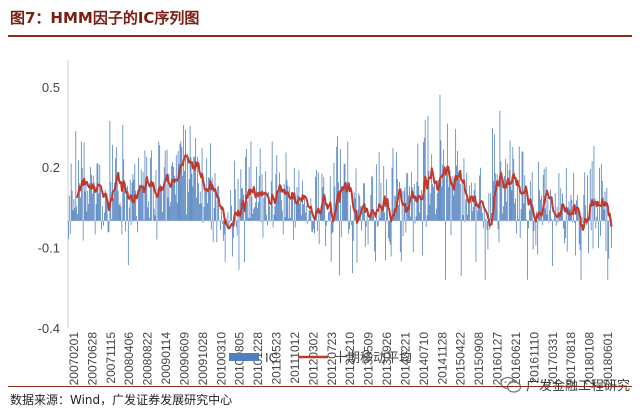 This screenshot has height=418, width=640. What do you see at coordinates (185, 358) in the screenshot?
I see `x-tick-label: 20090609` at bounding box center [185, 358].